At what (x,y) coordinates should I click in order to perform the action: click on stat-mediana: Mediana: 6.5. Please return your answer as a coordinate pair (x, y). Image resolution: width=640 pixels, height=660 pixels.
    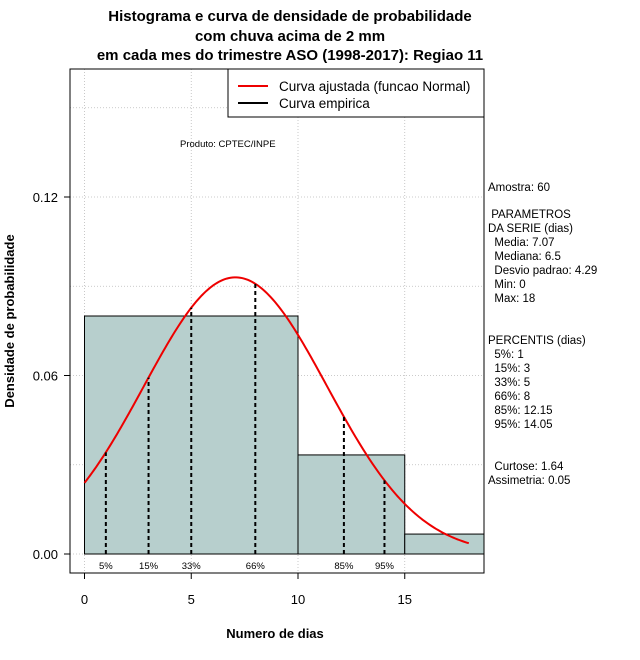
    Looking at the image, I should click on (524, 257).